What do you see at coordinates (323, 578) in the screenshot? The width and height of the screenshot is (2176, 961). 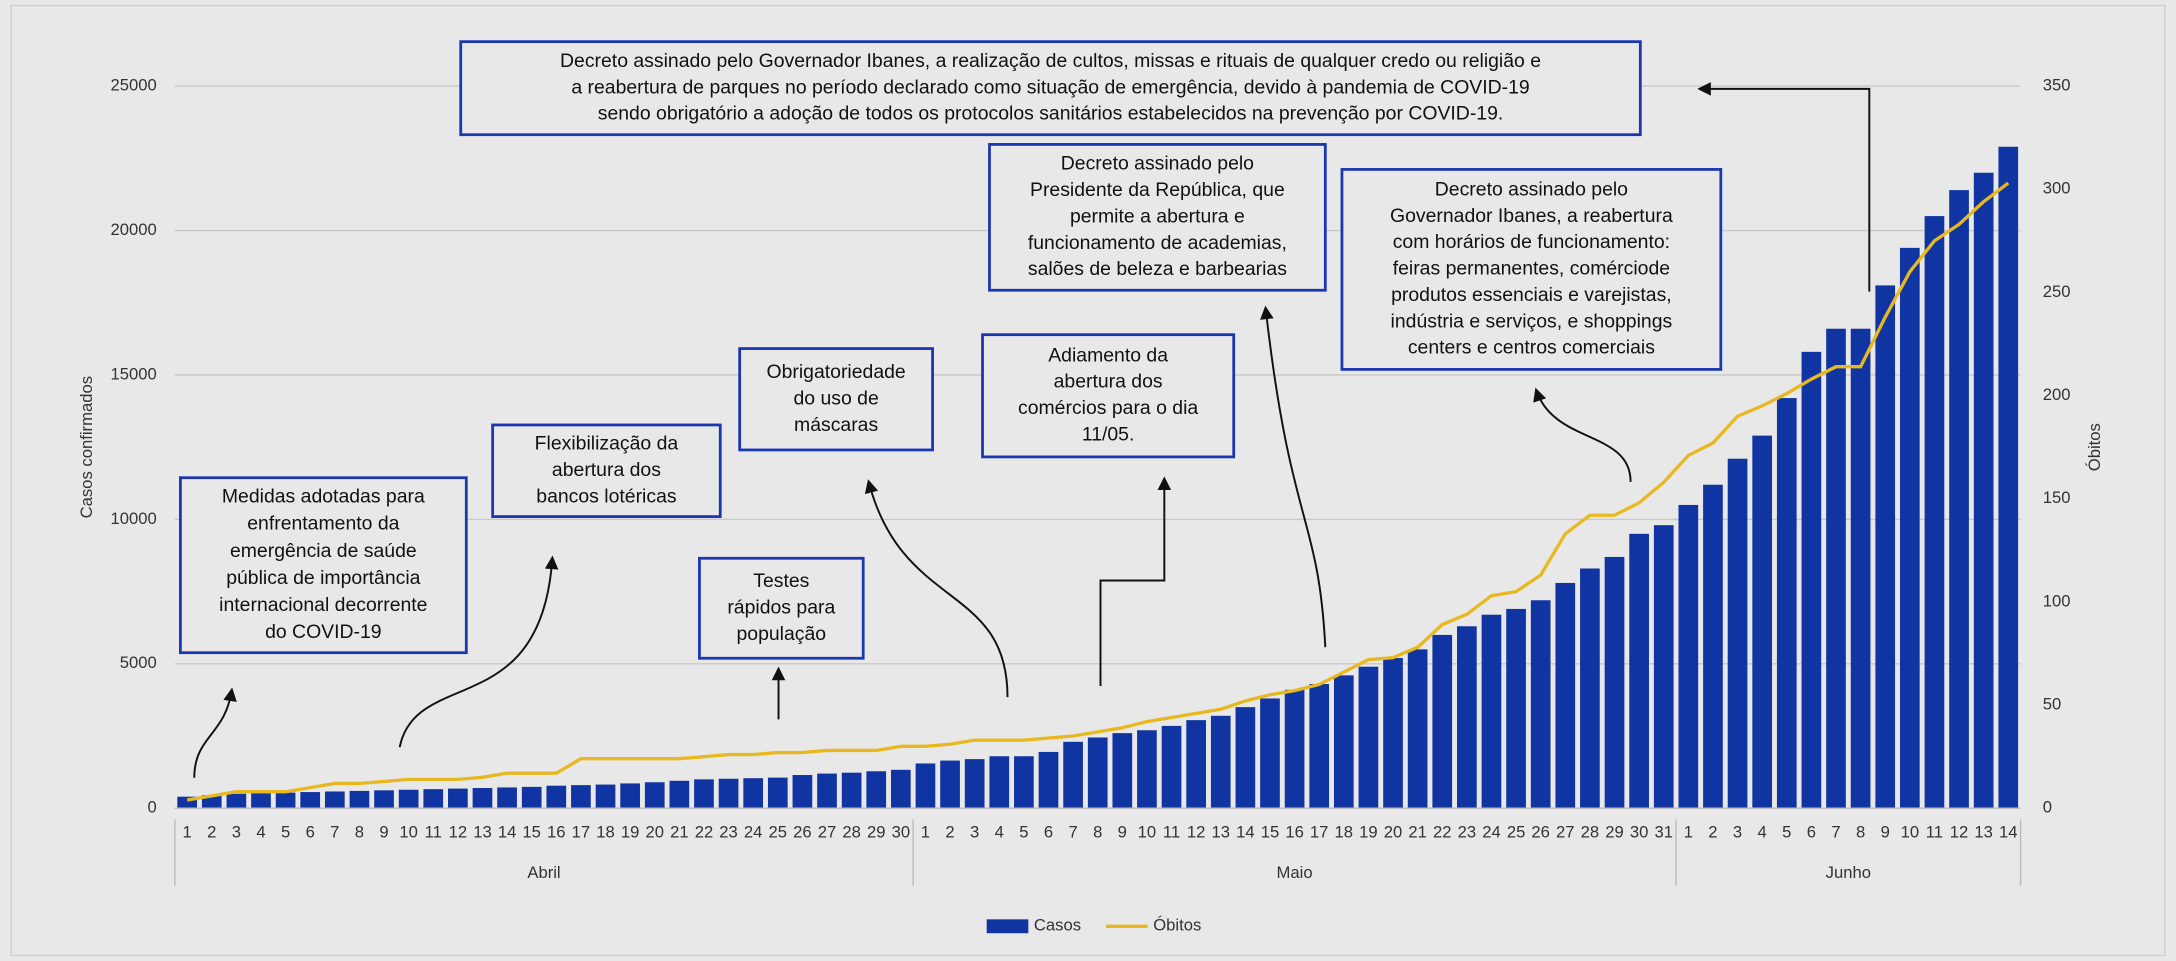 I see `annotation-text: pública de importância` at bounding box center [323, 578].